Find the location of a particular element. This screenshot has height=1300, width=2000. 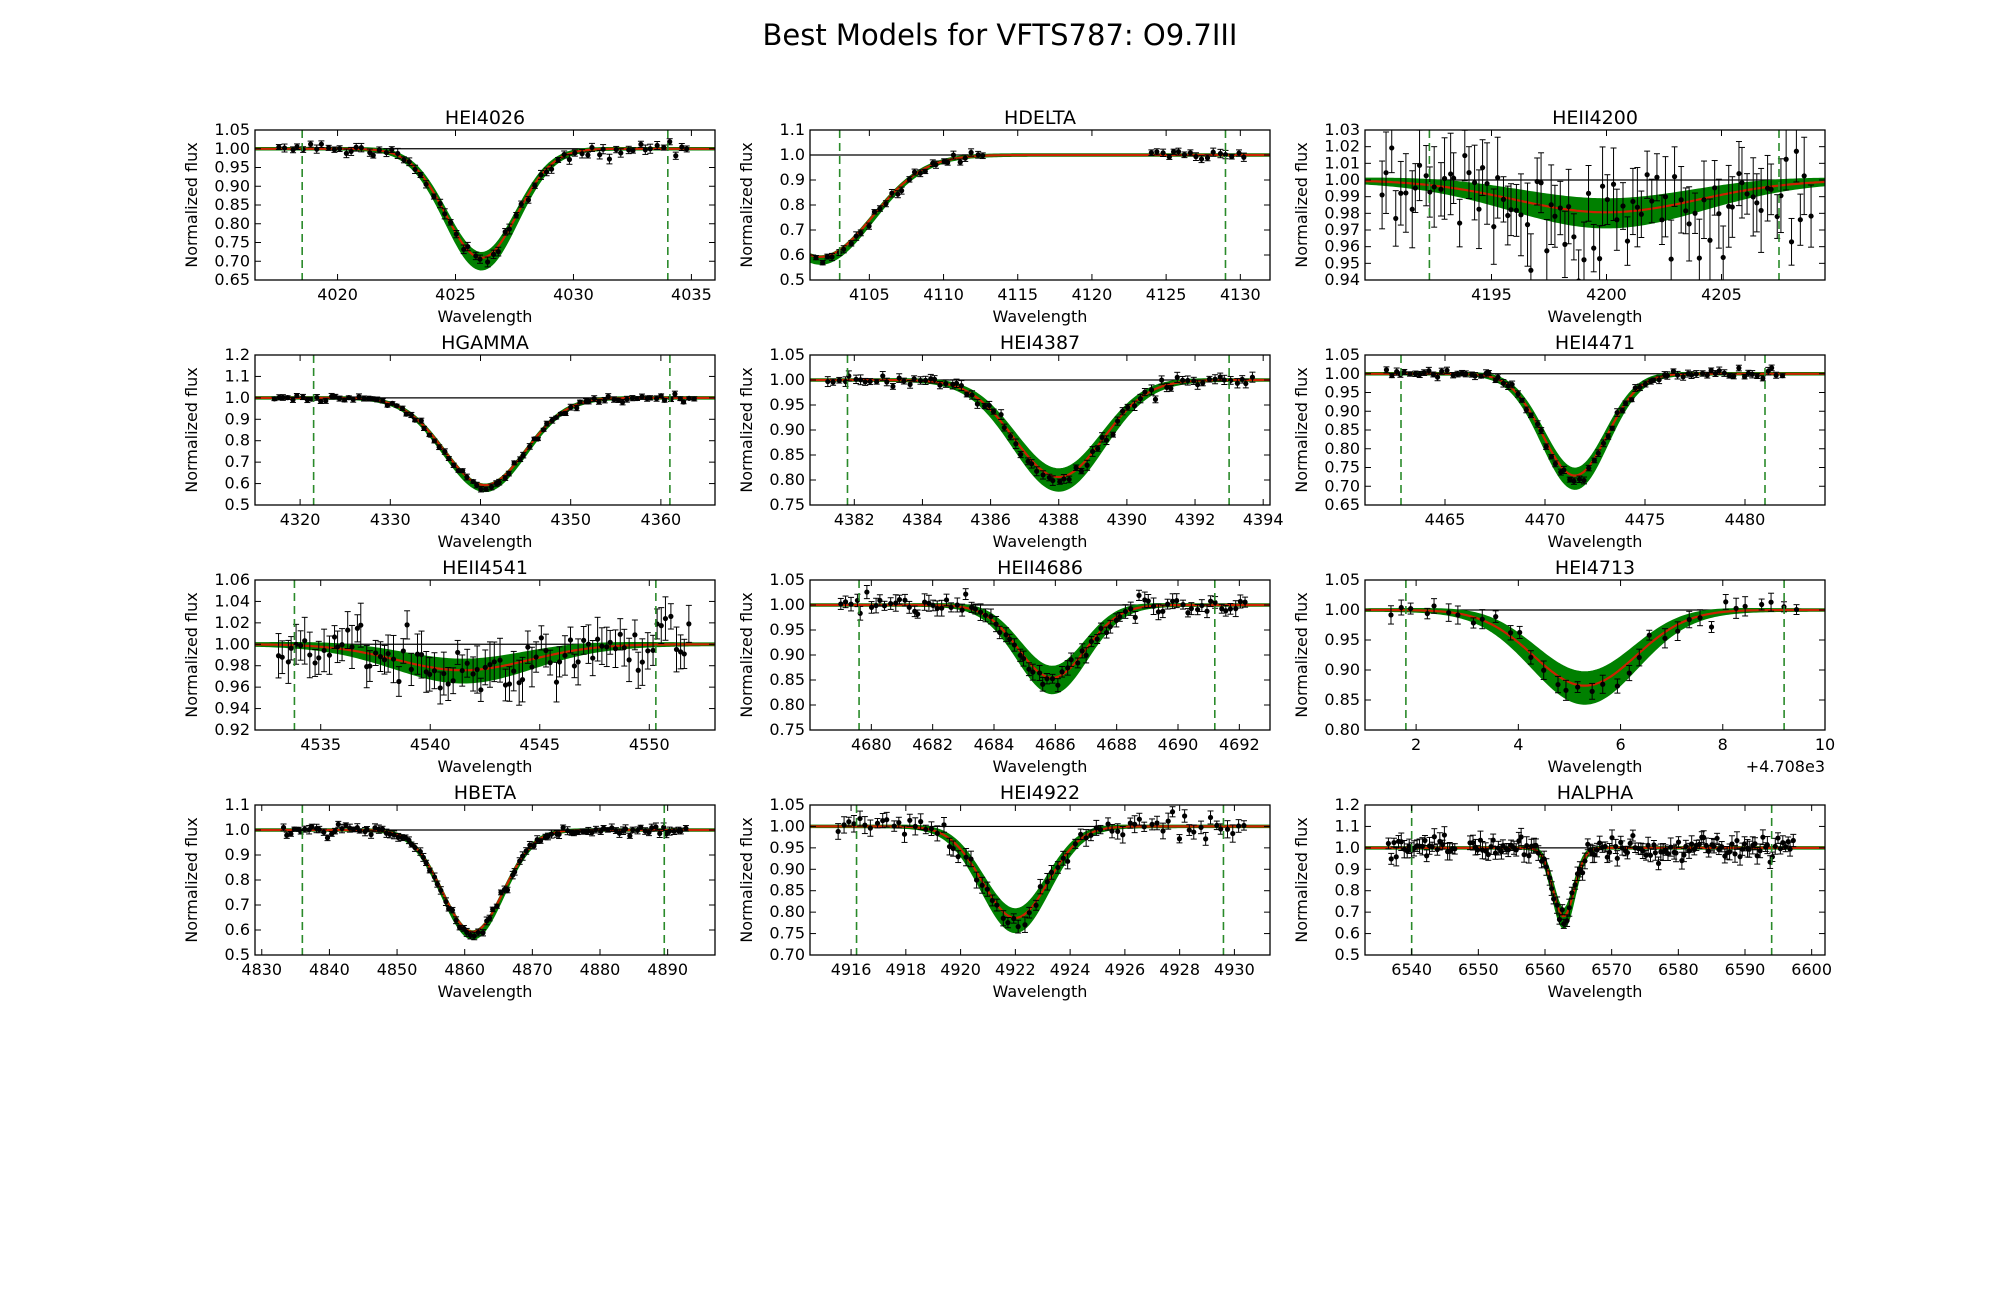

x-tick-label: 4830 is located at coordinates (261, 969).